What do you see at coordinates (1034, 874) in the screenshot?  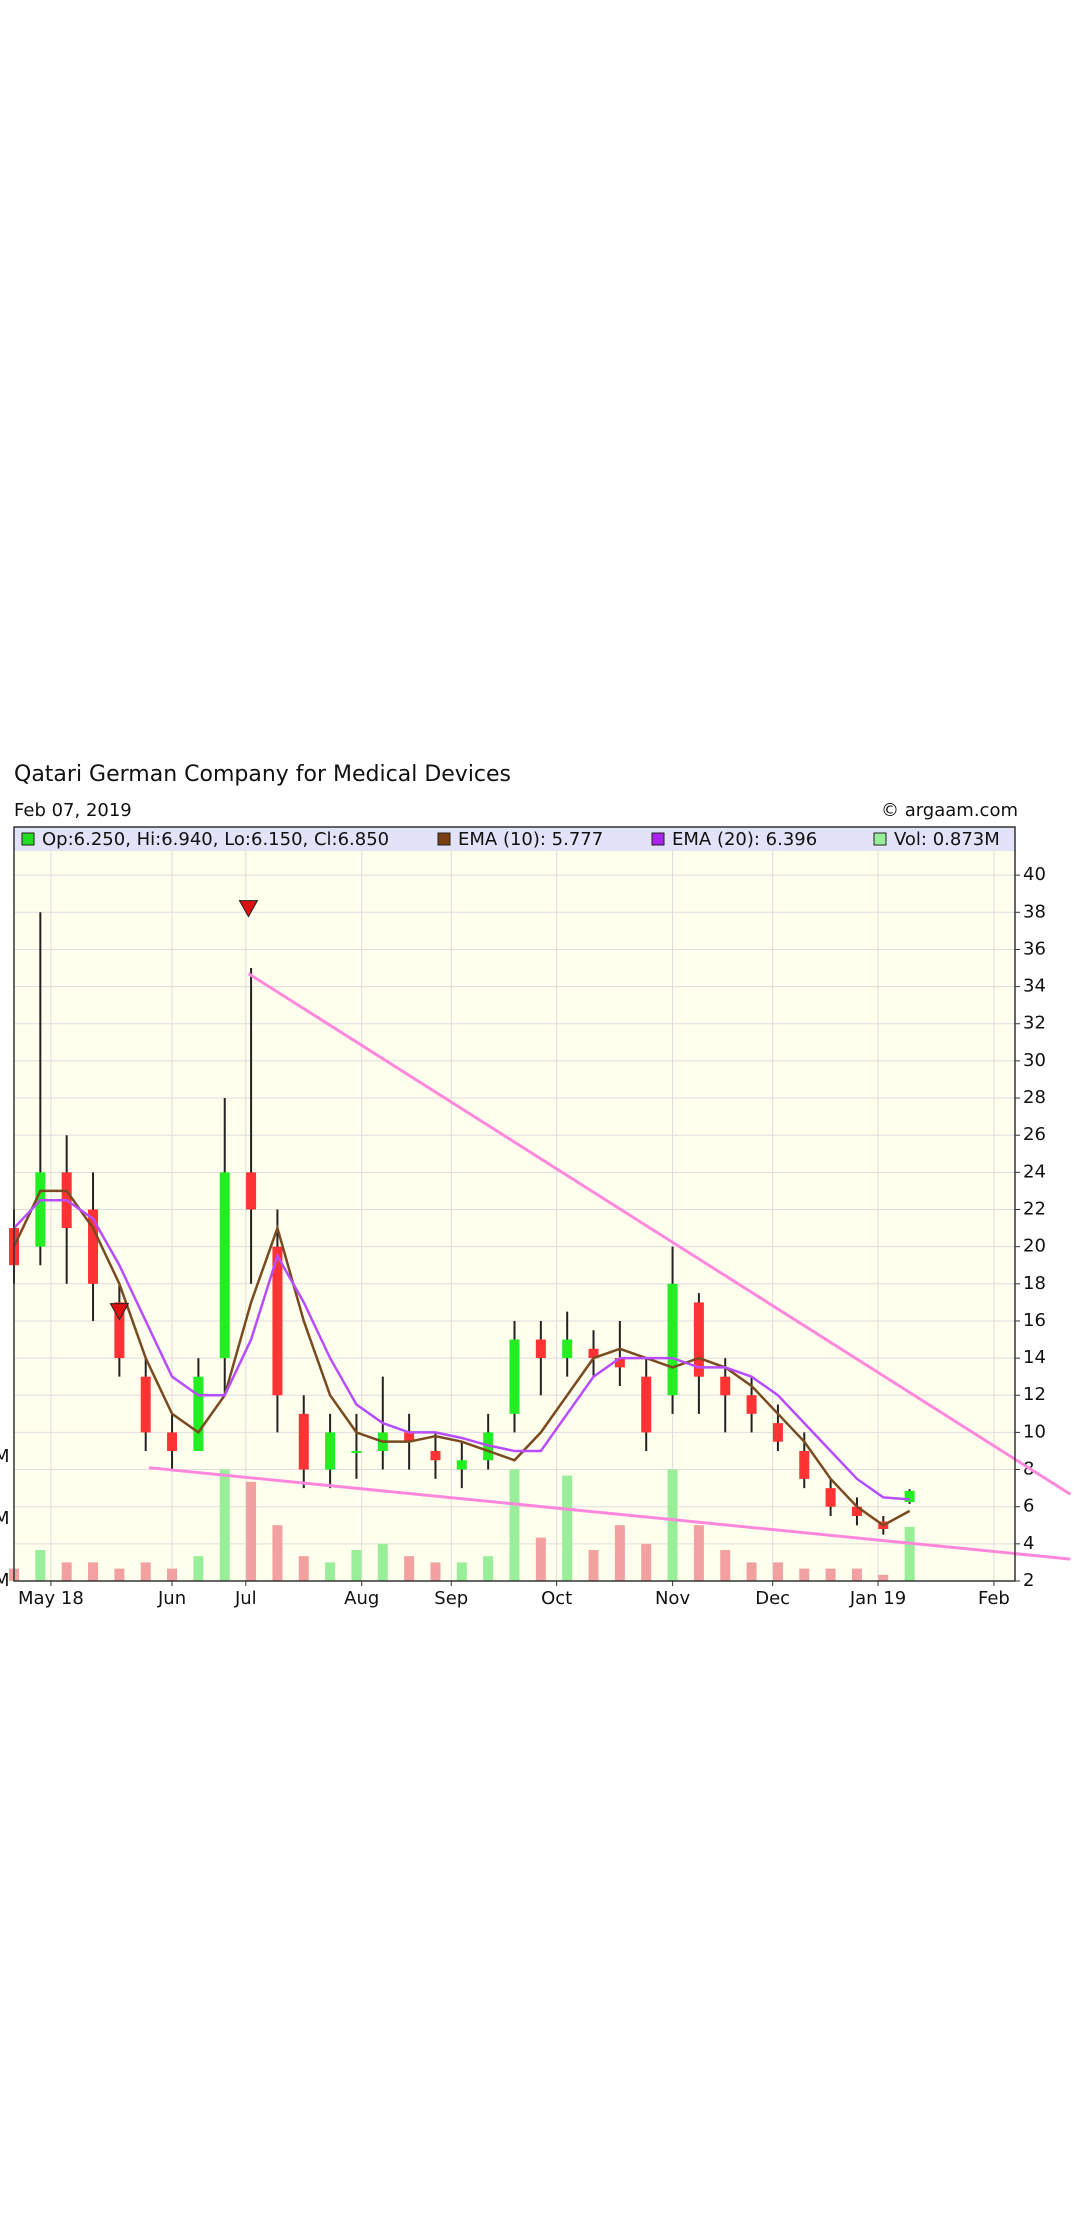 I see `y-tick-label: 40` at bounding box center [1034, 874].